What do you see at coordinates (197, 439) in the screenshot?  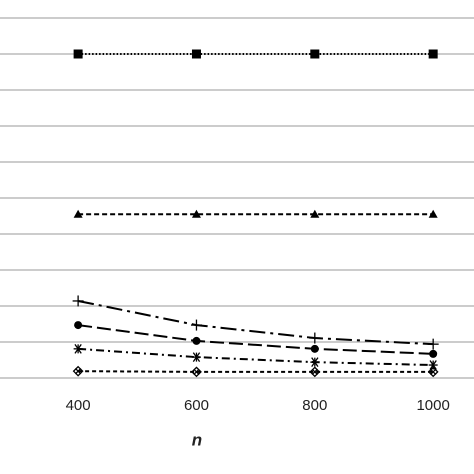 I see `x-axis-label: n` at bounding box center [197, 439].